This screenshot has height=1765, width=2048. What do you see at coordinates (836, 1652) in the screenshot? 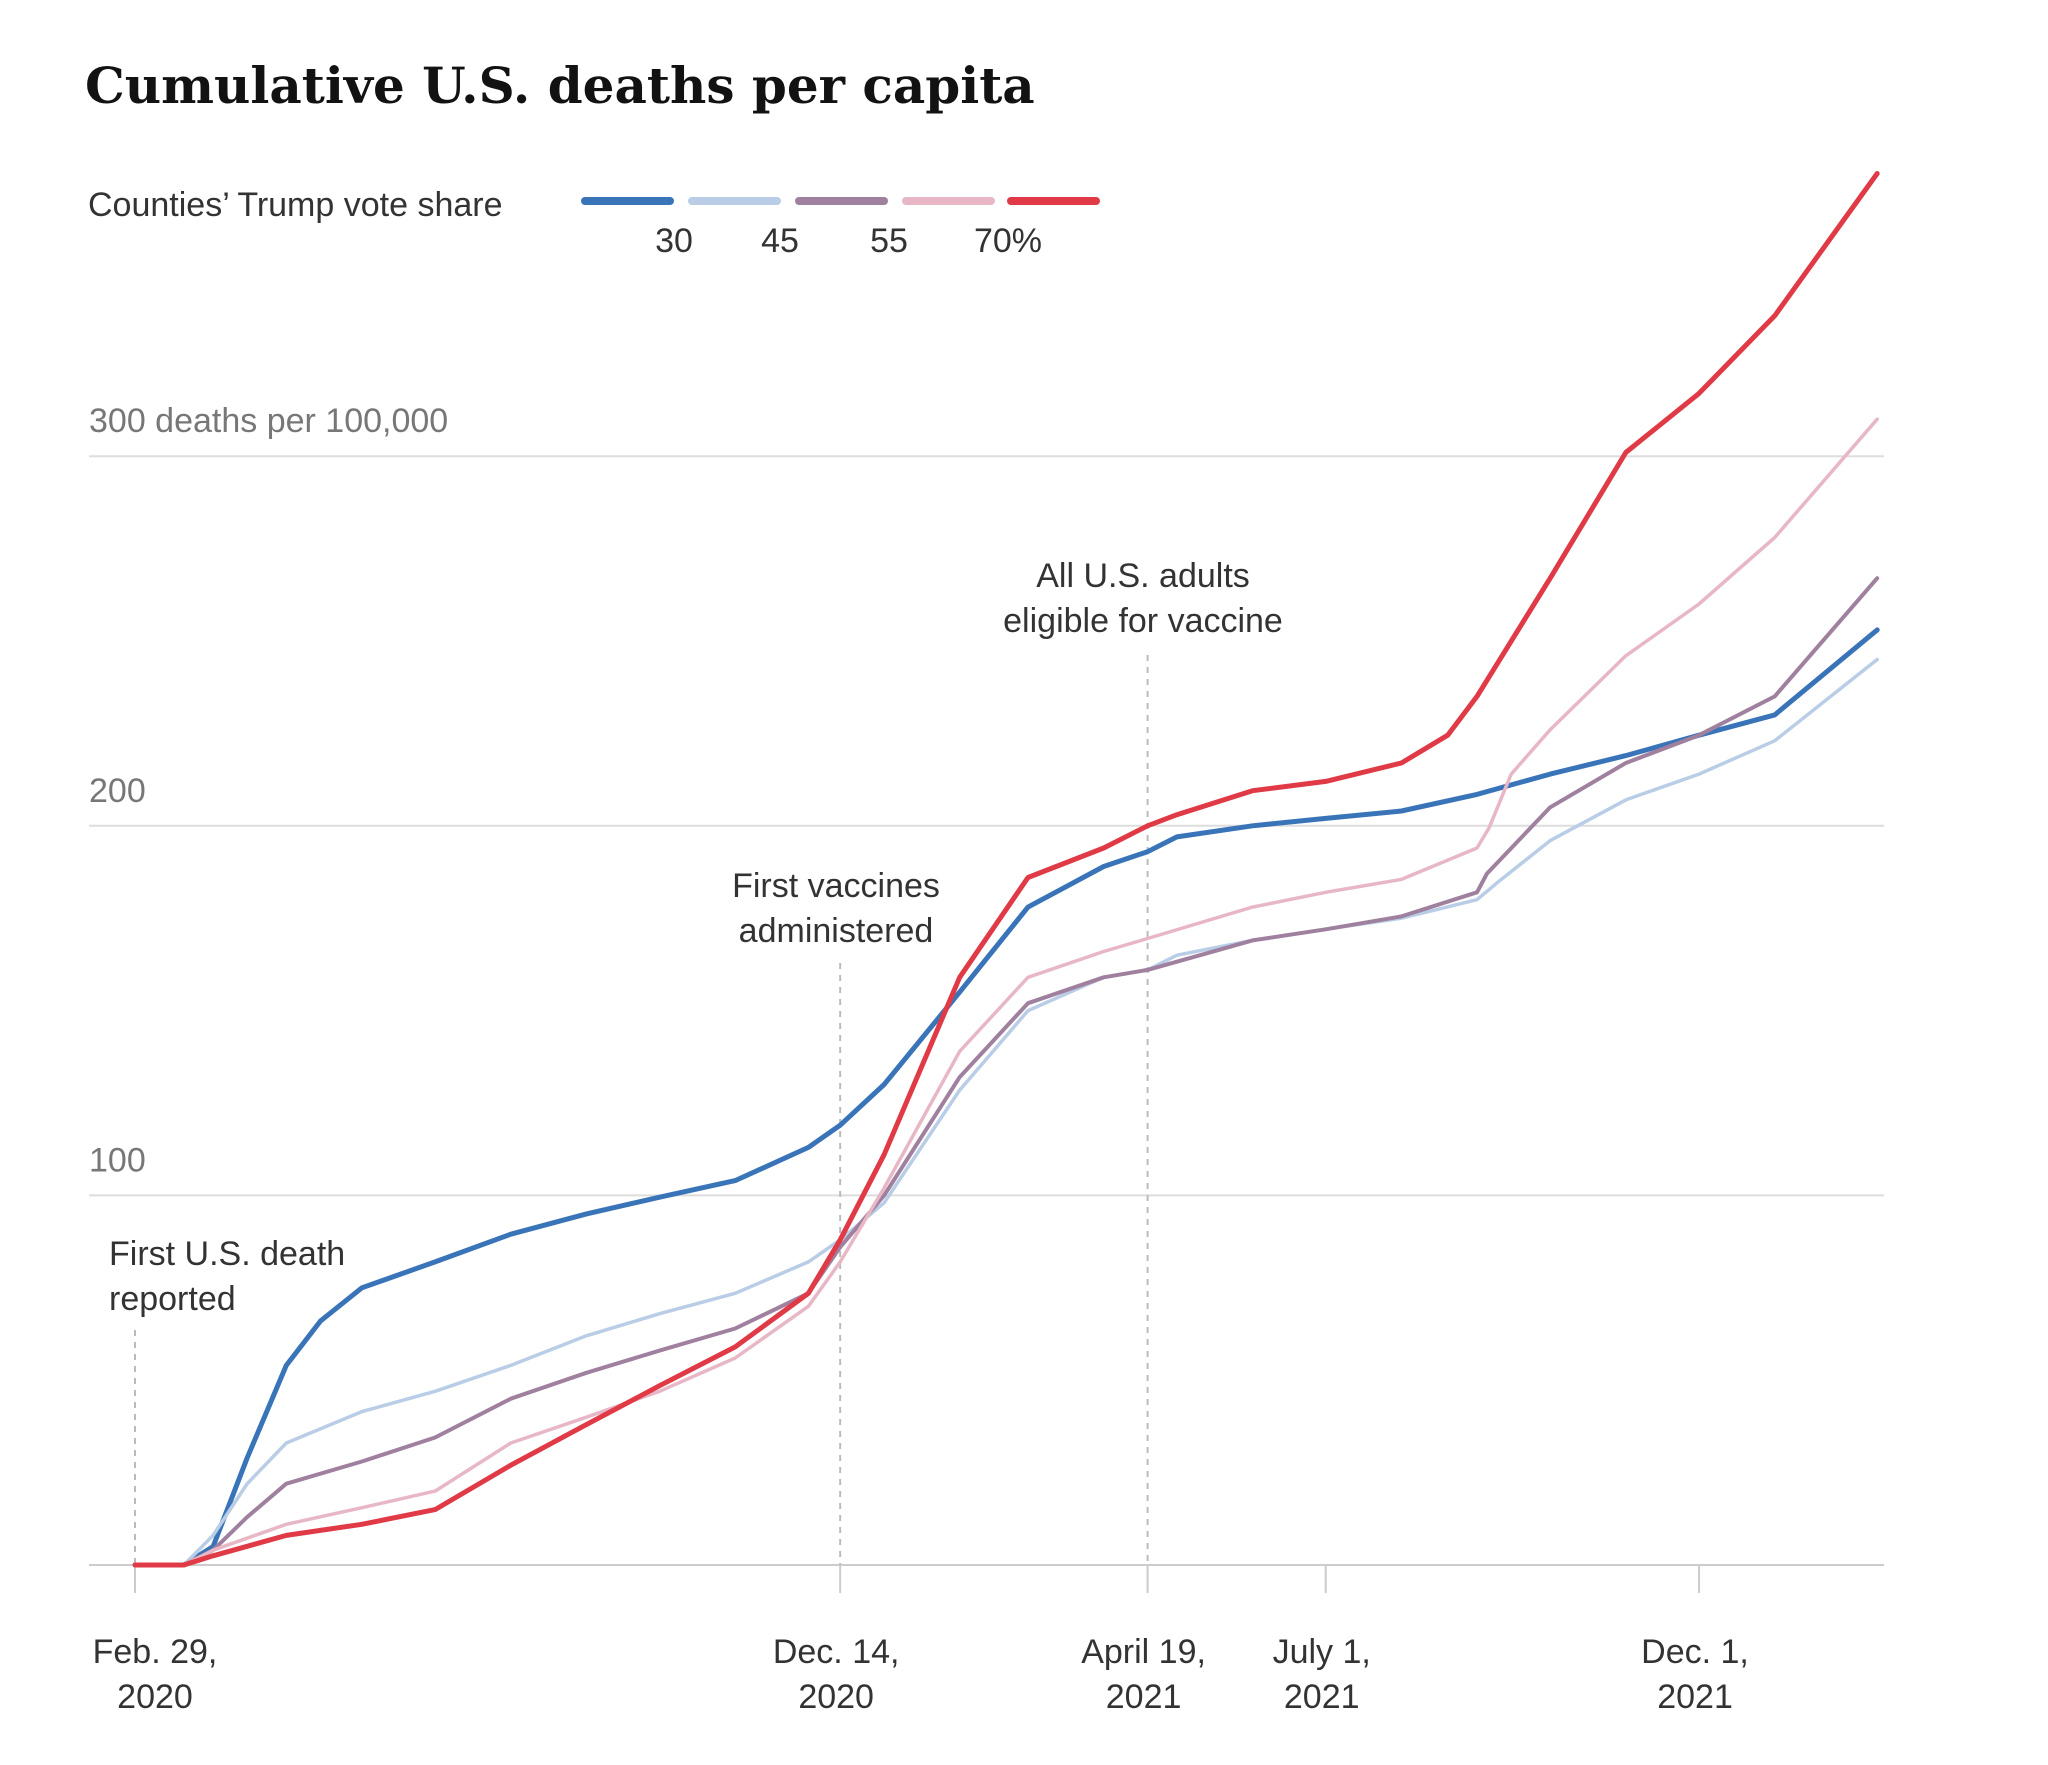
I see `x-tick-label: Dec. 14,` at bounding box center [836, 1652].